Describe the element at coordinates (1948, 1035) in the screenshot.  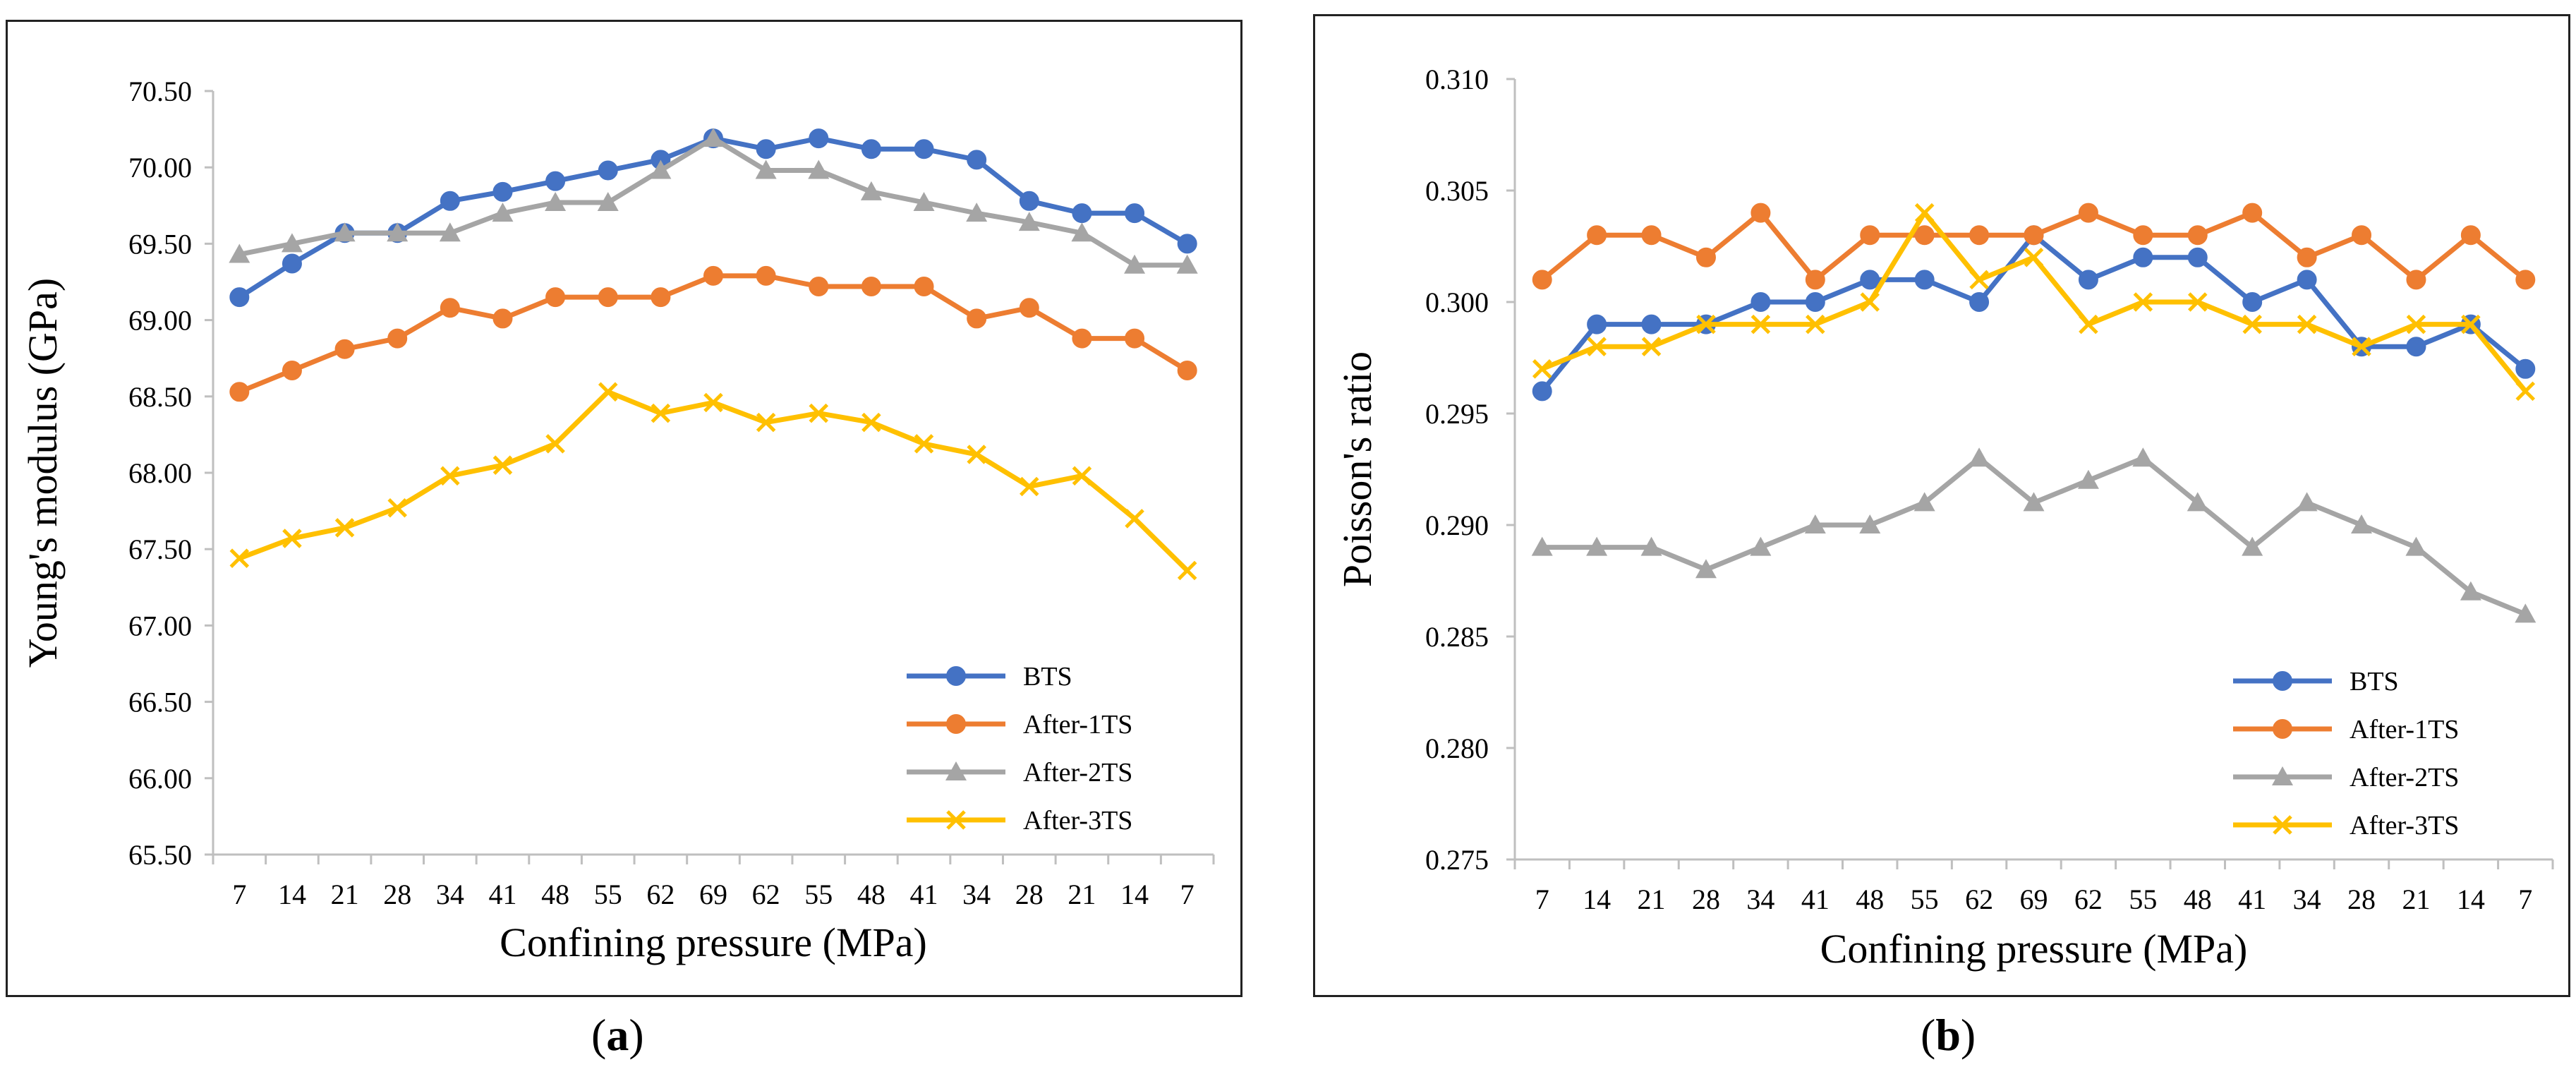
I see `panel-label-letter: b` at that location.